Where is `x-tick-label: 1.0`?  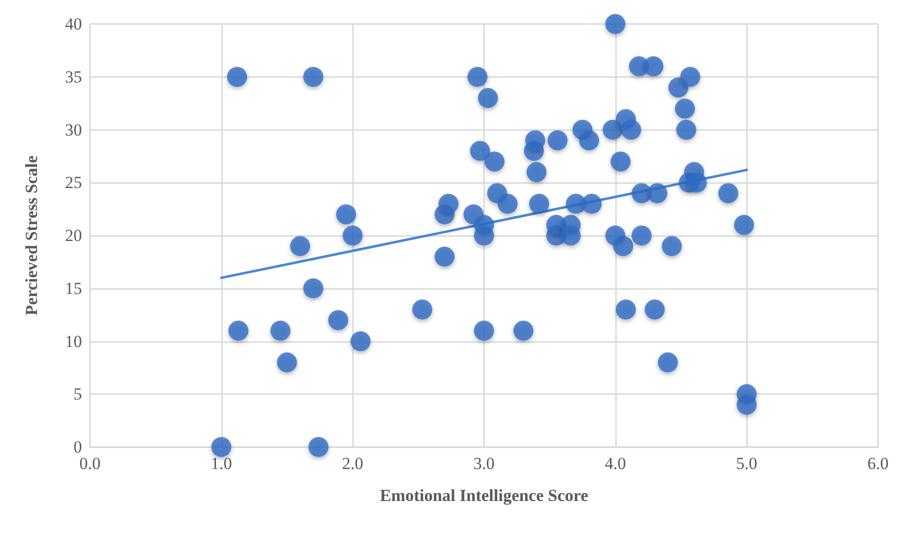
x-tick-label: 1.0 is located at coordinates (221, 463).